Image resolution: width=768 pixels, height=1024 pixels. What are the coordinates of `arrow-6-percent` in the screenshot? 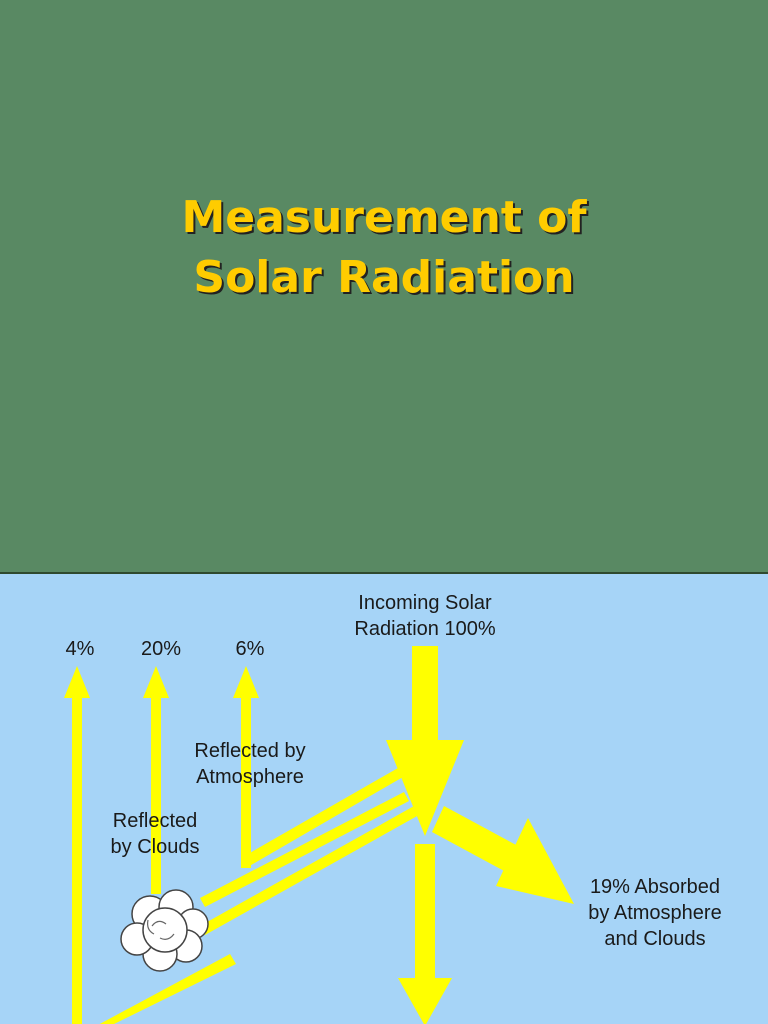 It's located at (318, 767).